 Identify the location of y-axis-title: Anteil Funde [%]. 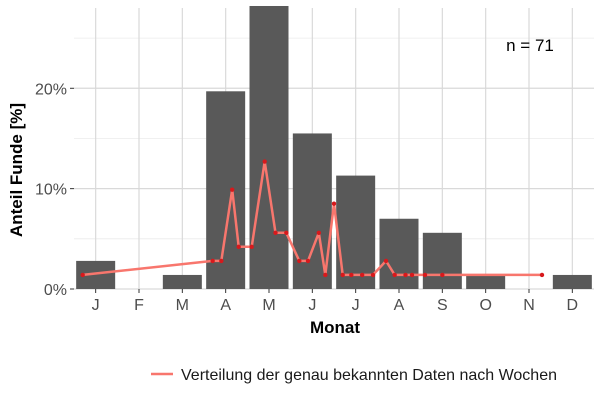
(16, 170).